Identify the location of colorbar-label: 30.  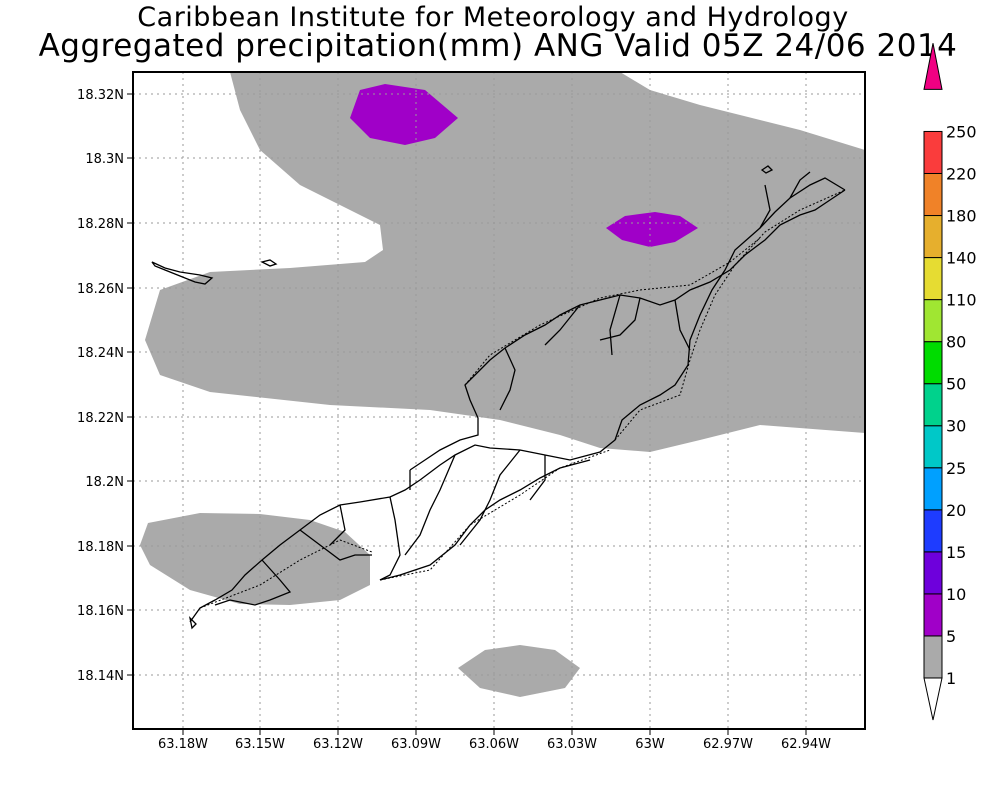
(956, 426).